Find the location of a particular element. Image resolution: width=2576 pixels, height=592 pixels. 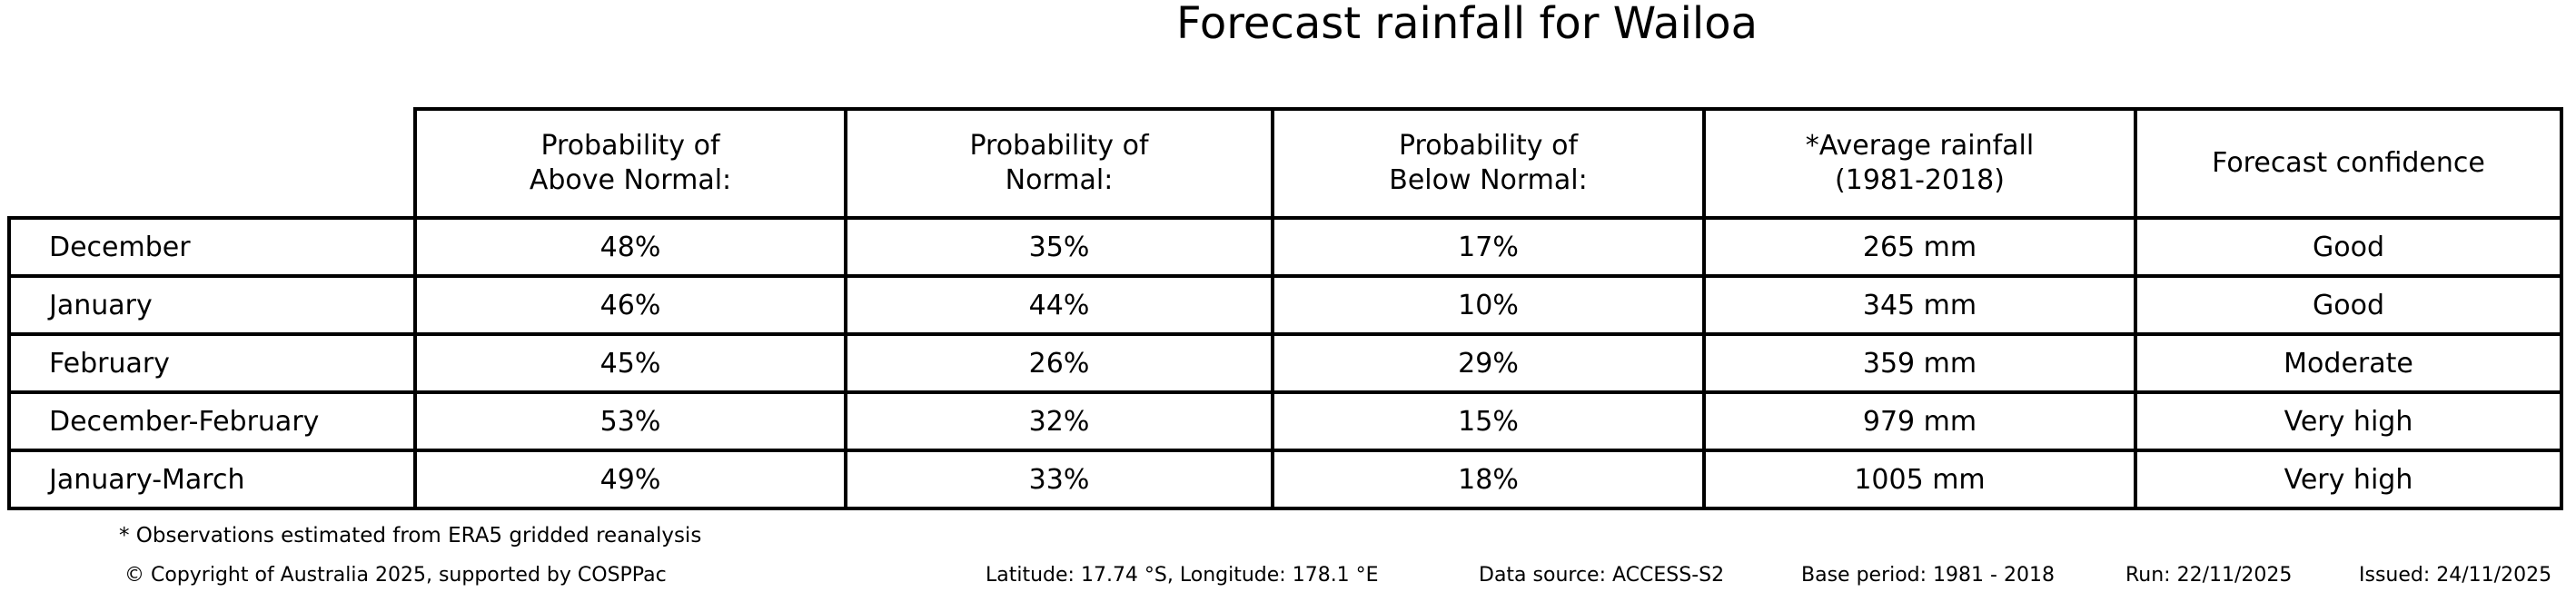

data-source-text: Data source: ACCESS-S2 is located at coordinates (1602, 575).